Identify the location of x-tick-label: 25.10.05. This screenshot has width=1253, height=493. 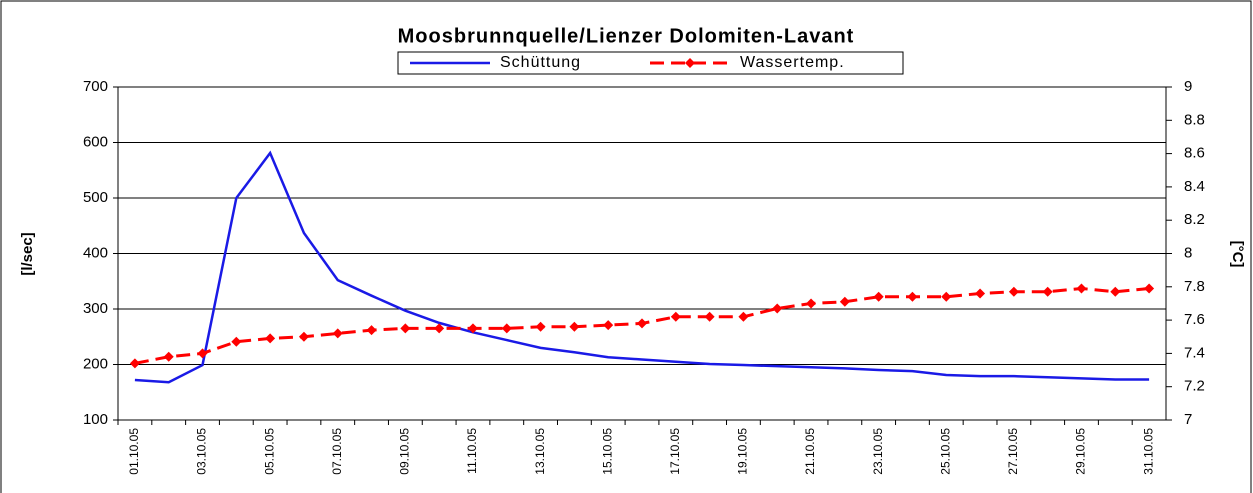
(945, 451).